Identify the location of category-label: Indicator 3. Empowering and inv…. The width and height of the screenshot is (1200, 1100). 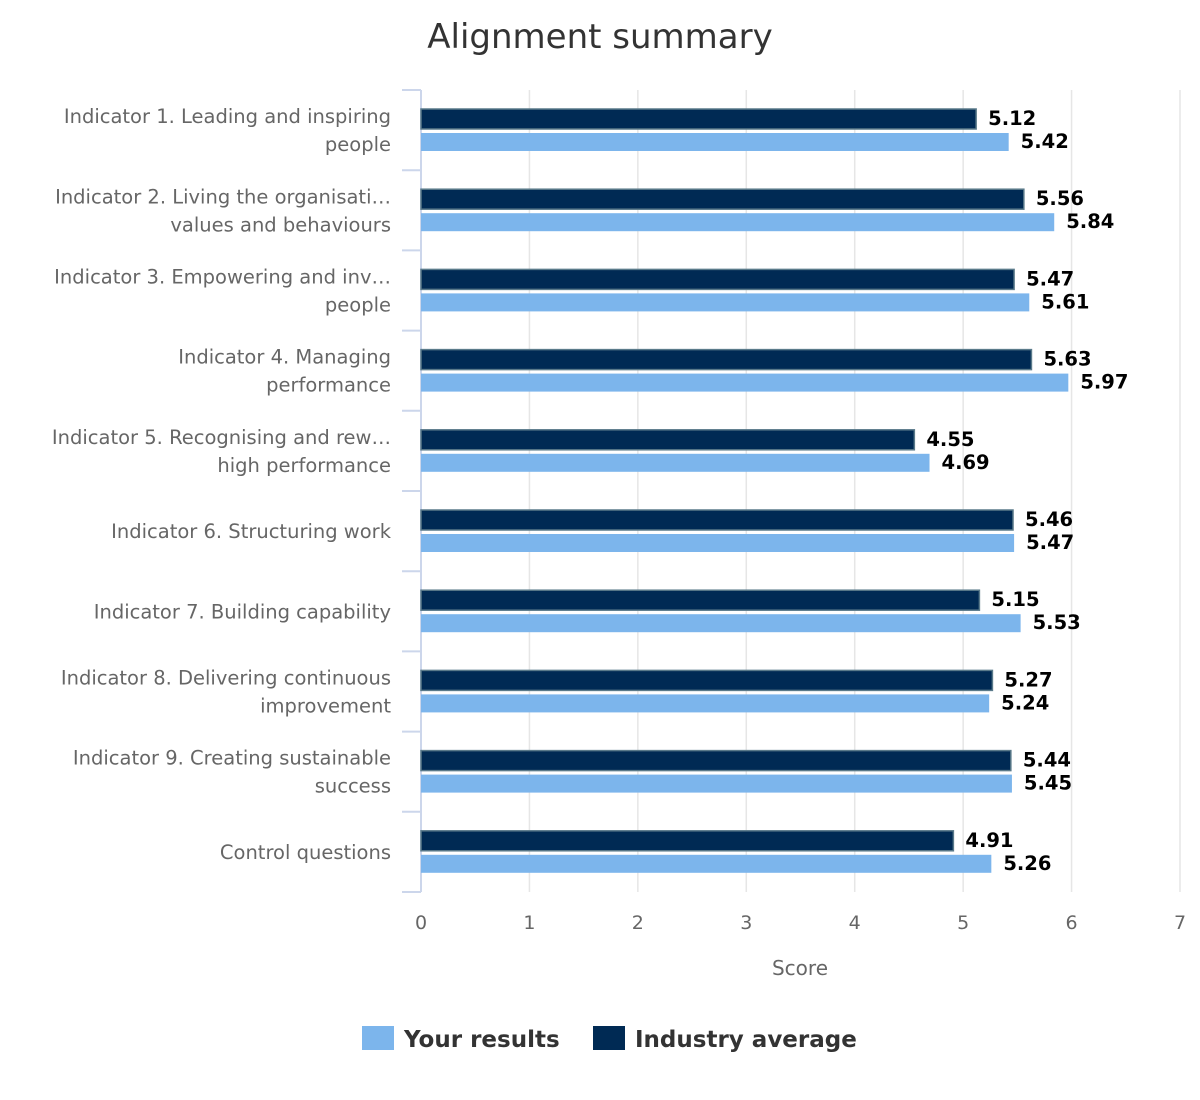
(222, 277).